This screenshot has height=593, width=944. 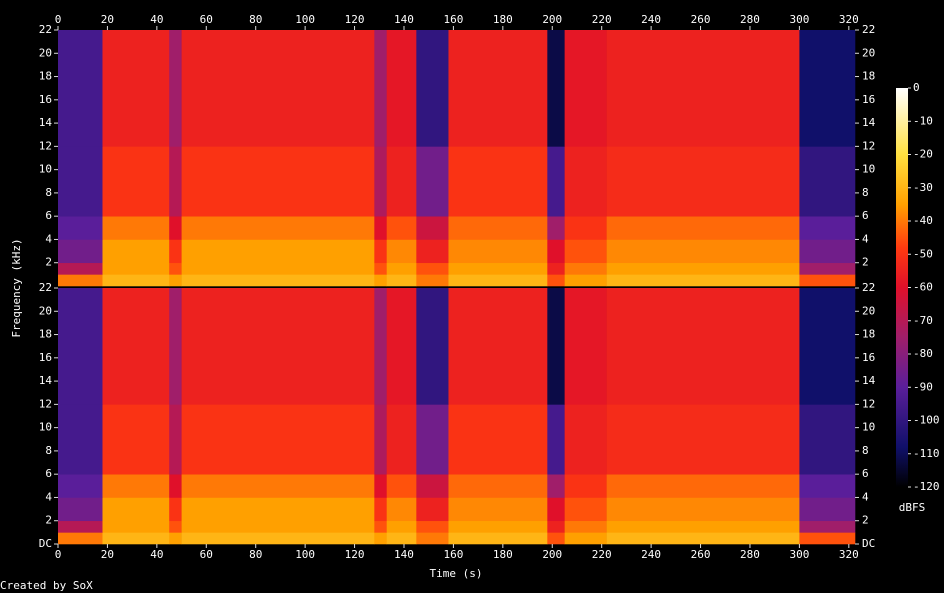 I want to click on x-tick-label-top: 280, so click(x=750, y=19).